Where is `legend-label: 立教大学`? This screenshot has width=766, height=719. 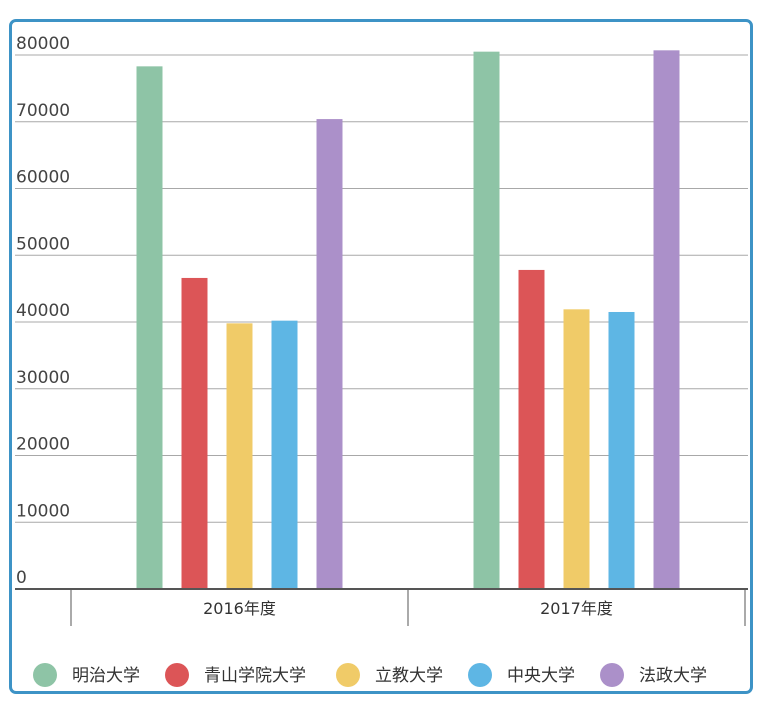 legend-label: 立教大学 is located at coordinates (409, 676).